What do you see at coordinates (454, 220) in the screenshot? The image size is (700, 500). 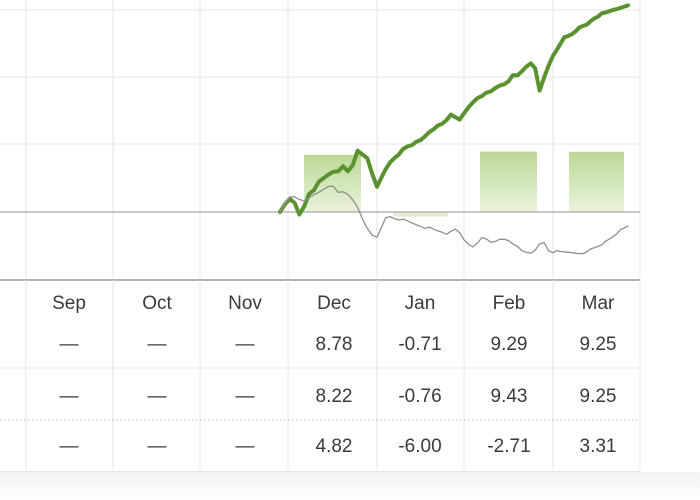 I see `benchmark-series-line` at bounding box center [454, 220].